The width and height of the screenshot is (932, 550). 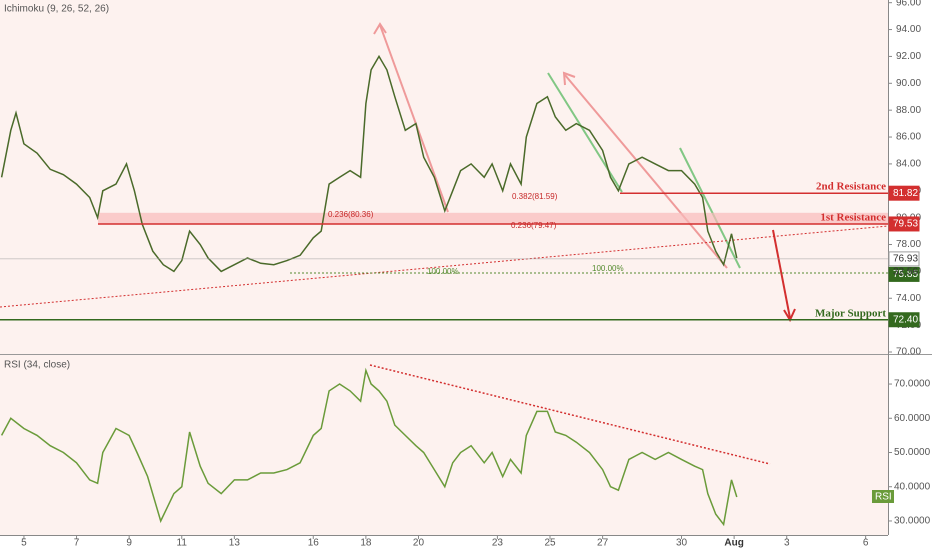 I want to click on rising-trendline, so click(x=444, y=266).